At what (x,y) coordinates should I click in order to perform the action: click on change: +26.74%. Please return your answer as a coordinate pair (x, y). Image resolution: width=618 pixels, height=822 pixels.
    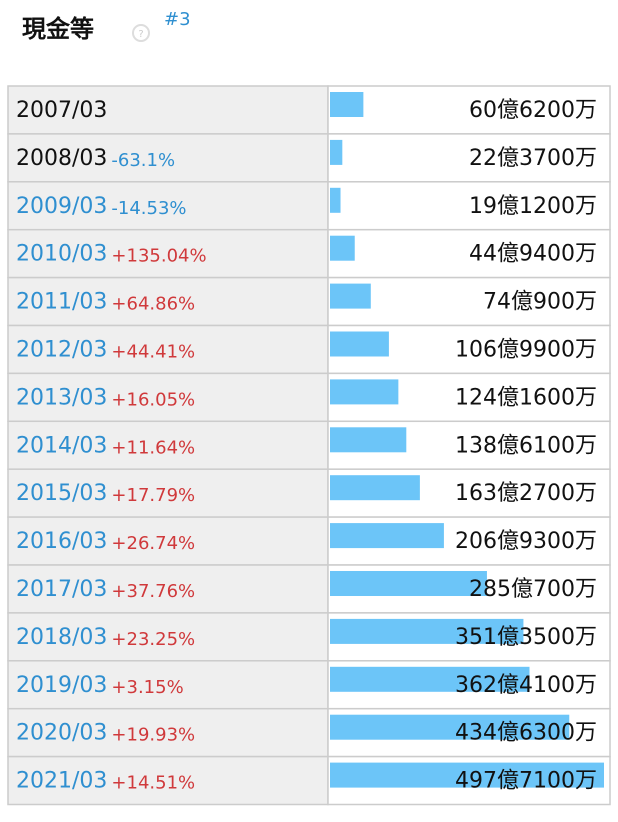
    Looking at the image, I should click on (153, 543).